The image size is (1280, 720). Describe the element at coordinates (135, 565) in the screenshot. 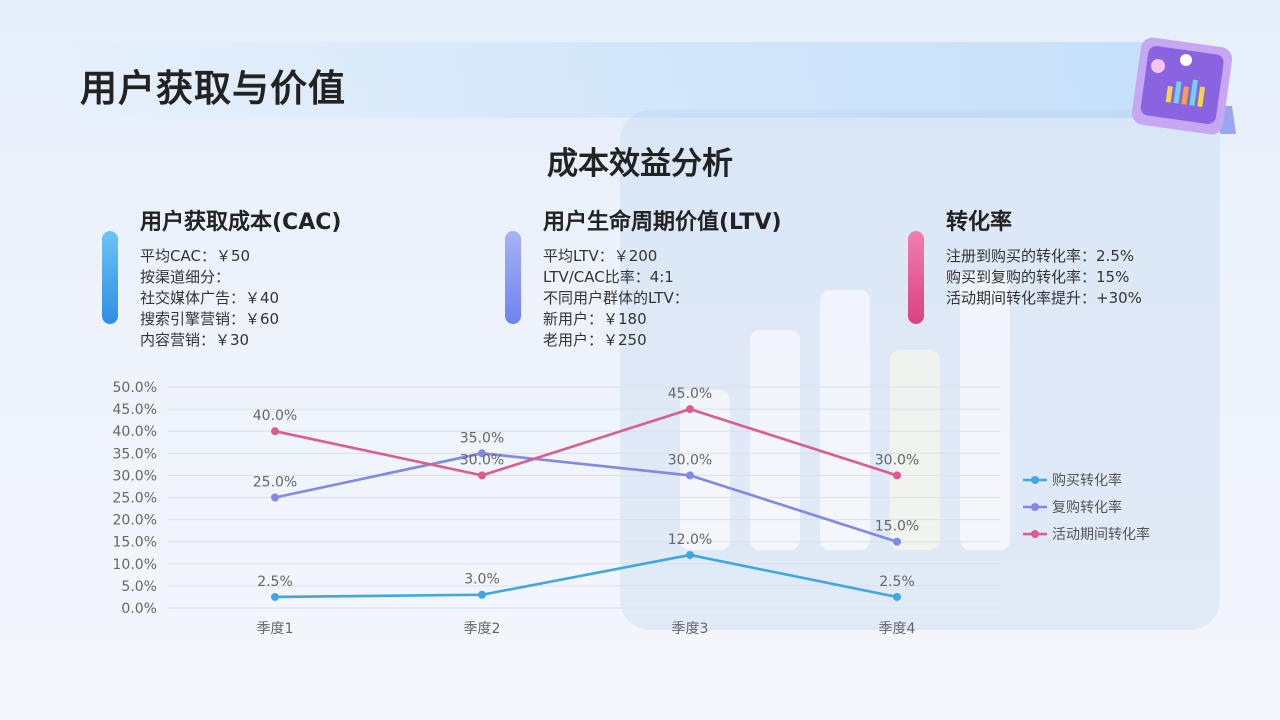

I see `y-tick-label: 10.0%` at that location.